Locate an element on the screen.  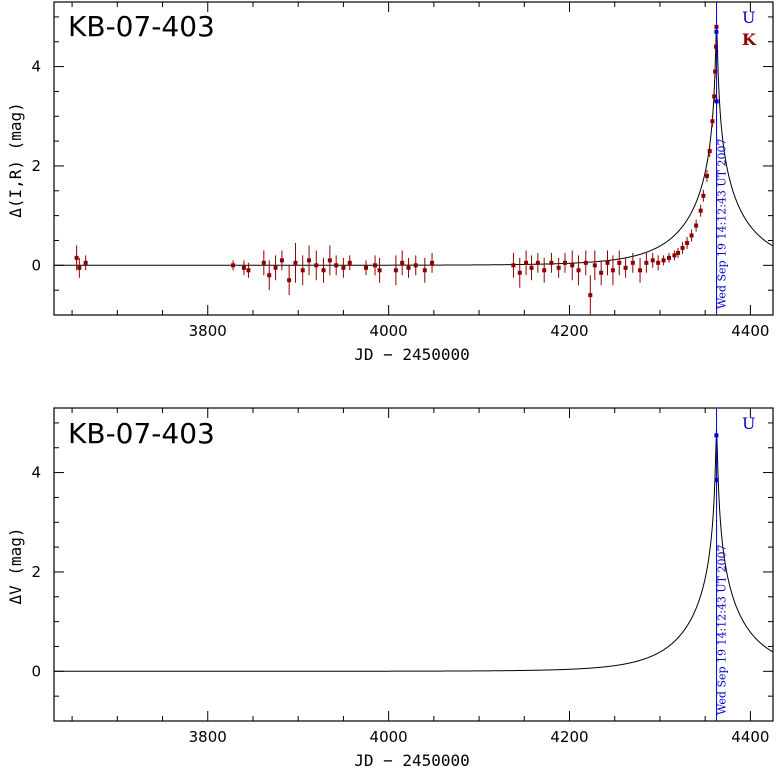
legend-K: K is located at coordinates (749, 39).